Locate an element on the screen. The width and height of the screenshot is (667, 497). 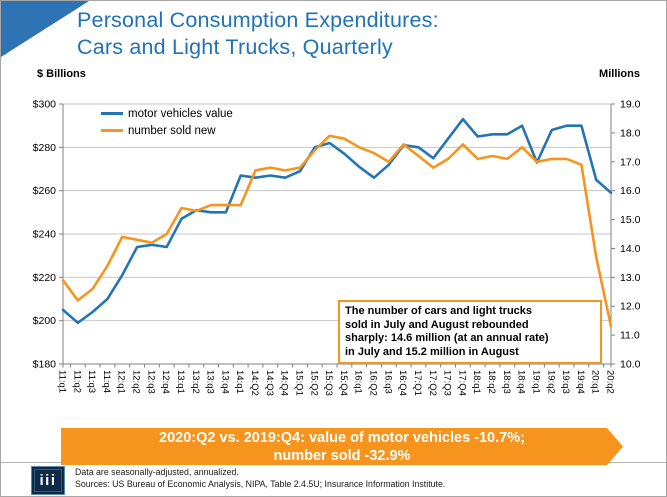
banner-line2: number sold -32.9% is located at coordinates (342, 455).